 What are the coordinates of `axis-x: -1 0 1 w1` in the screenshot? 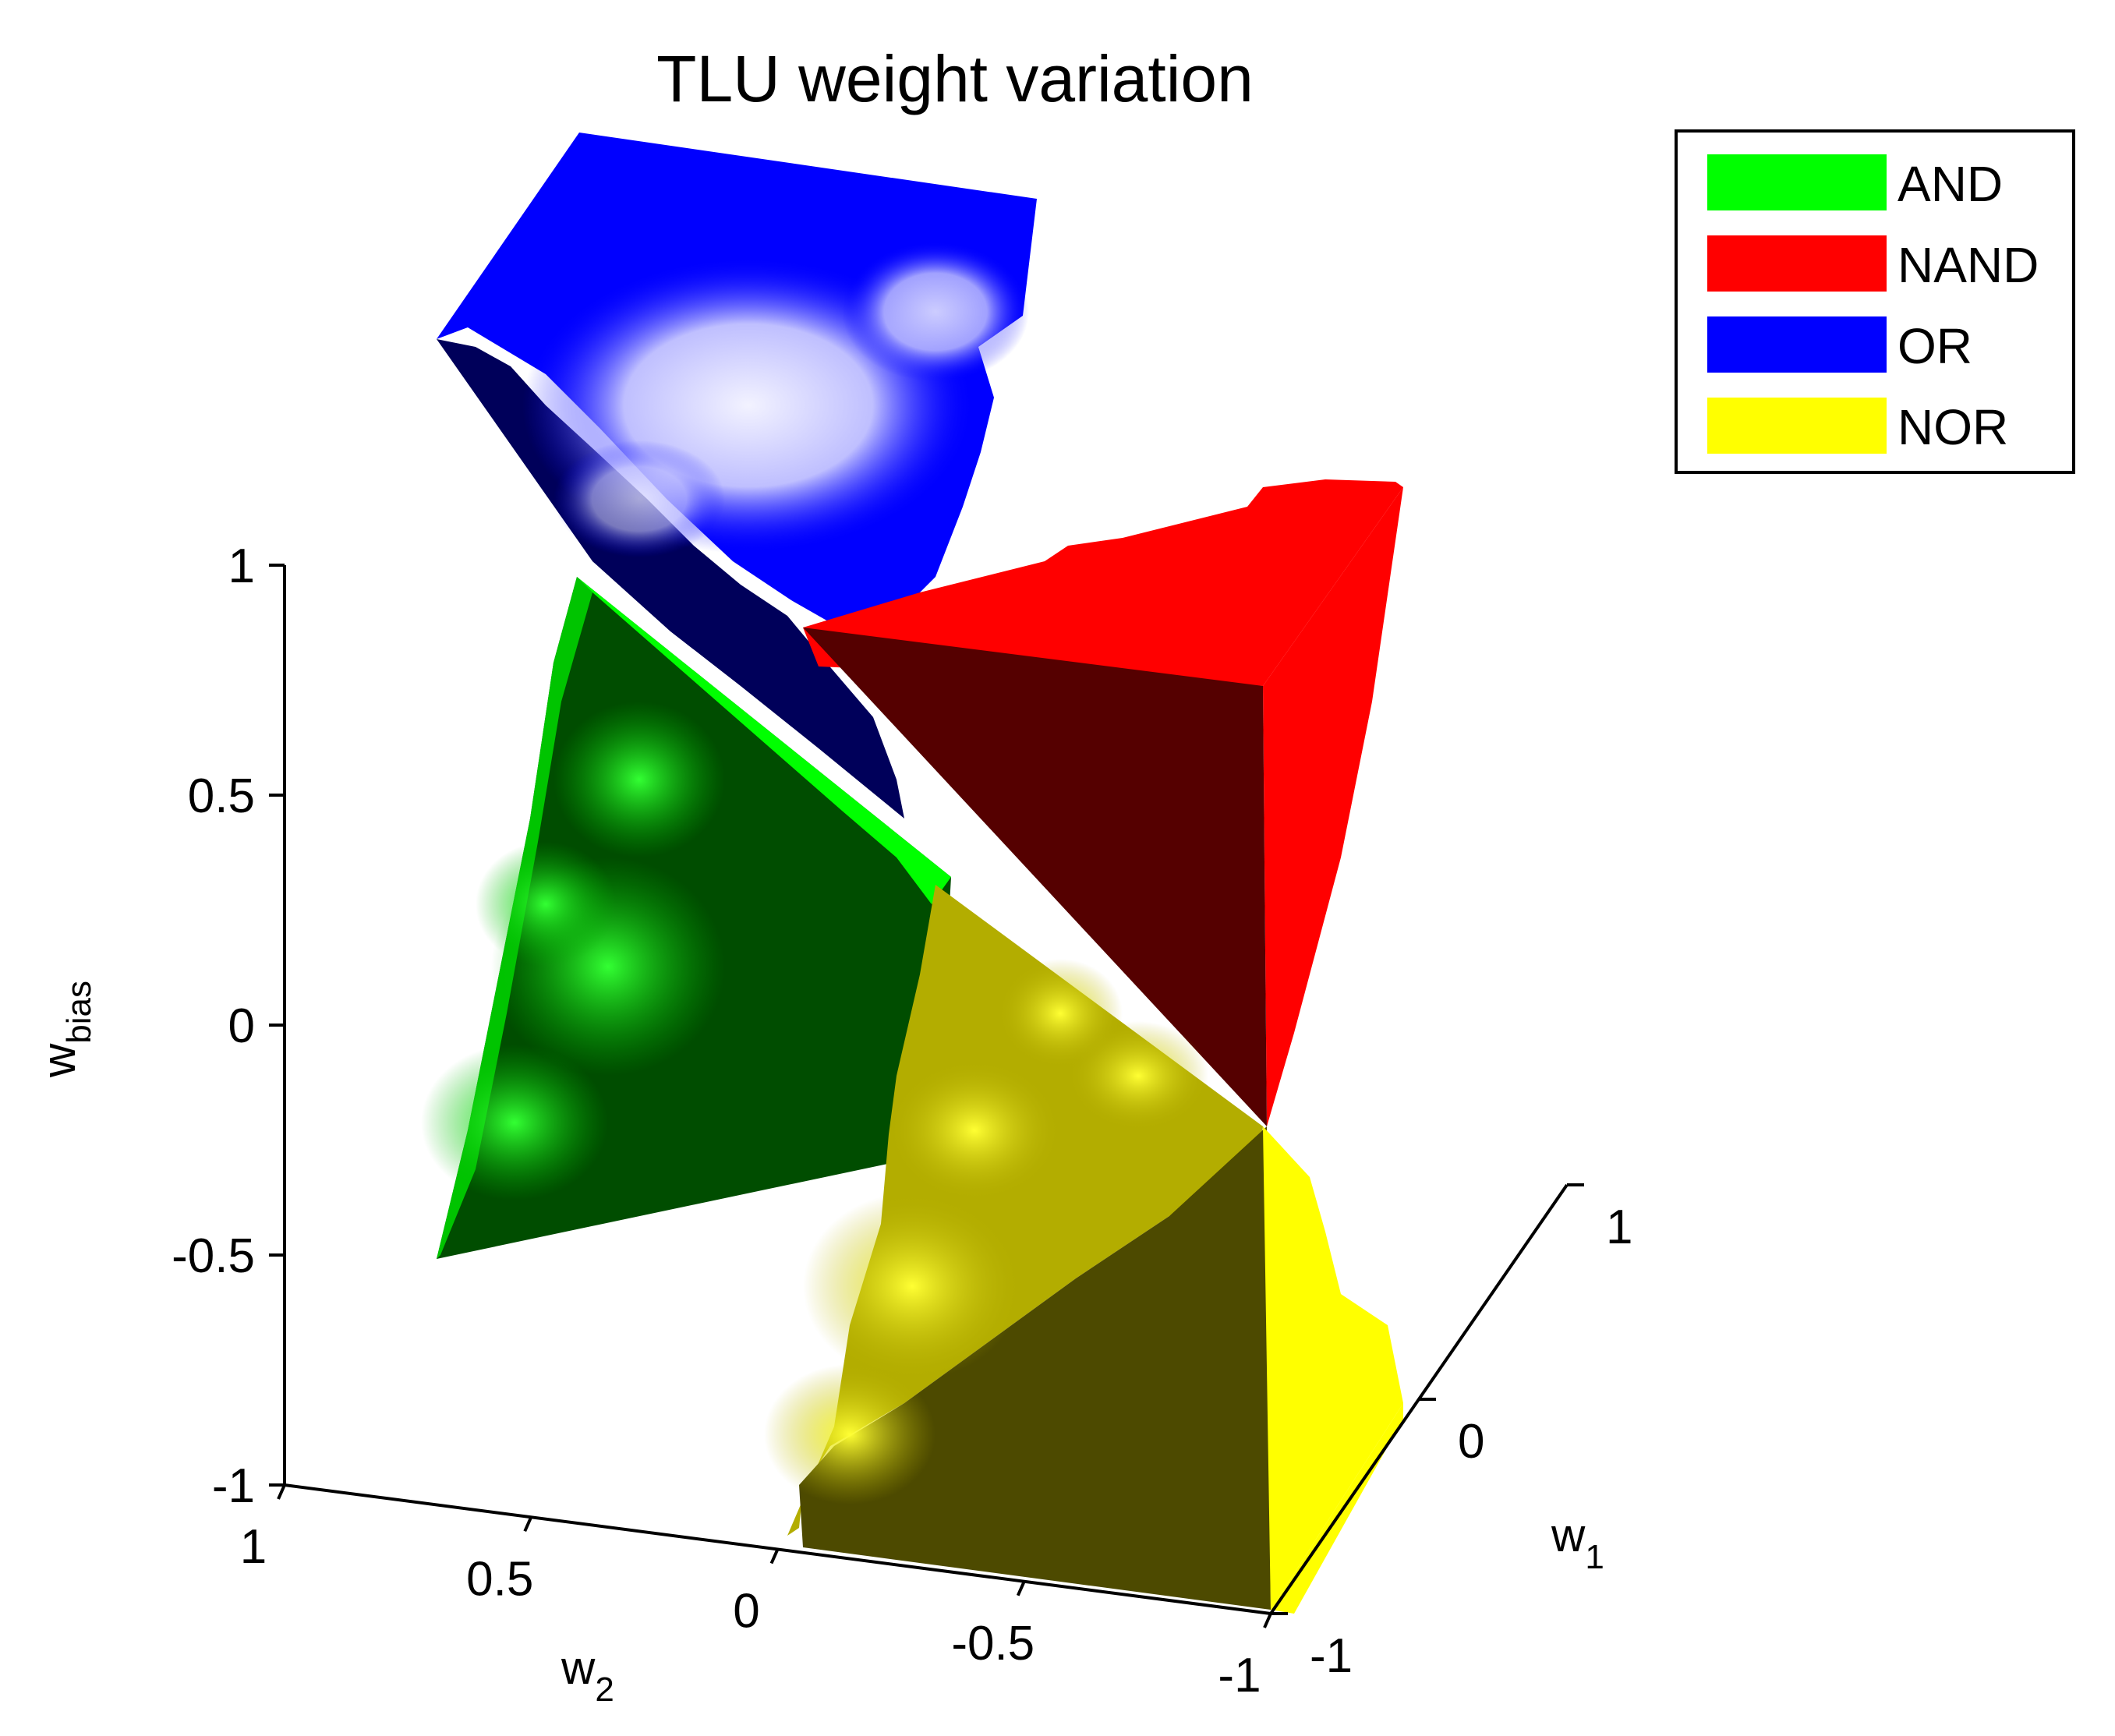 It's located at (1450, 1433).